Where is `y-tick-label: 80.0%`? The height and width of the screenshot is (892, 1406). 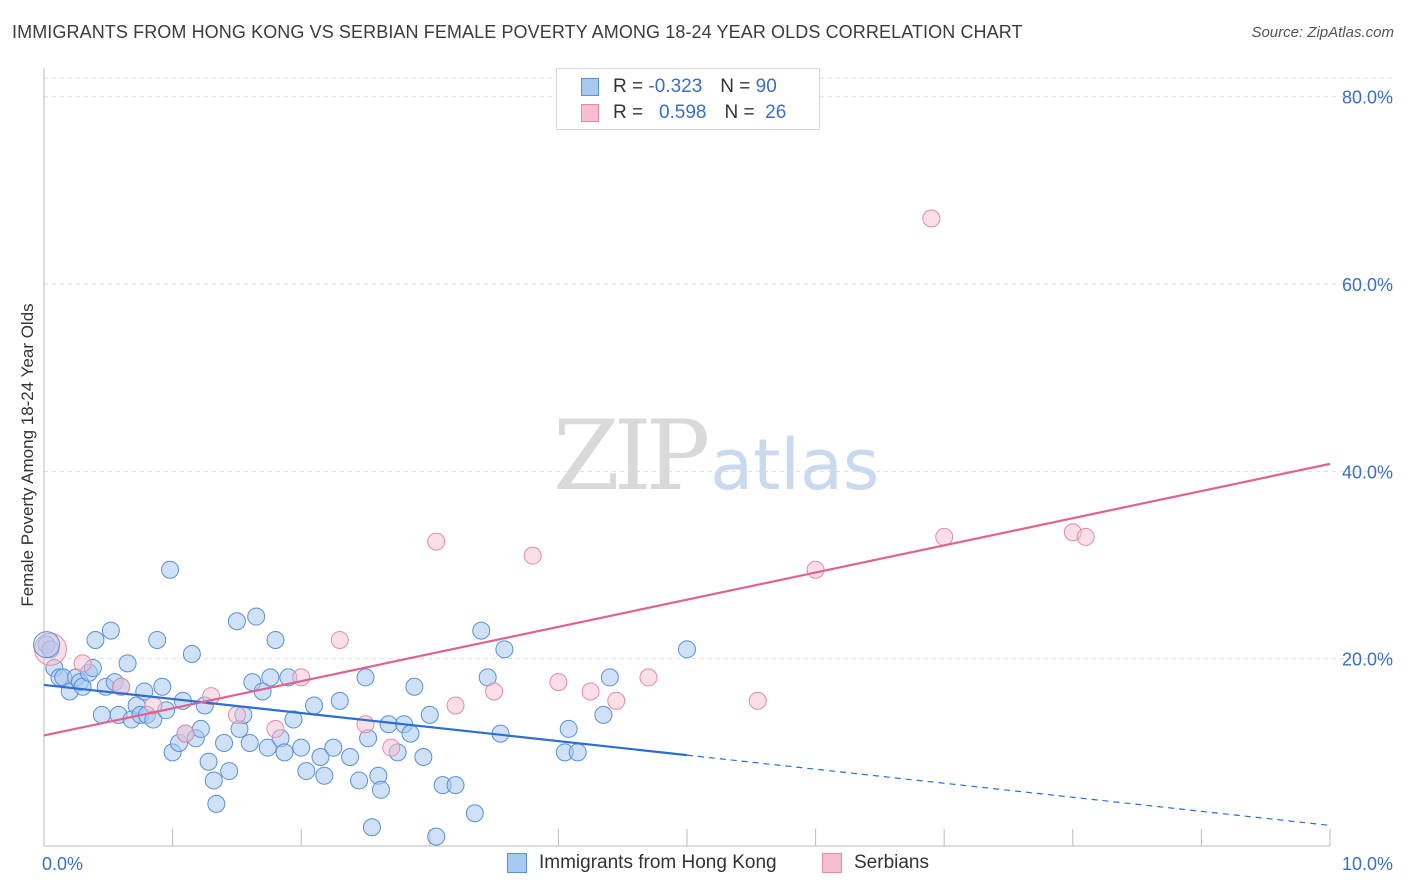
y-tick-label: 80.0% is located at coordinates (1367, 98).